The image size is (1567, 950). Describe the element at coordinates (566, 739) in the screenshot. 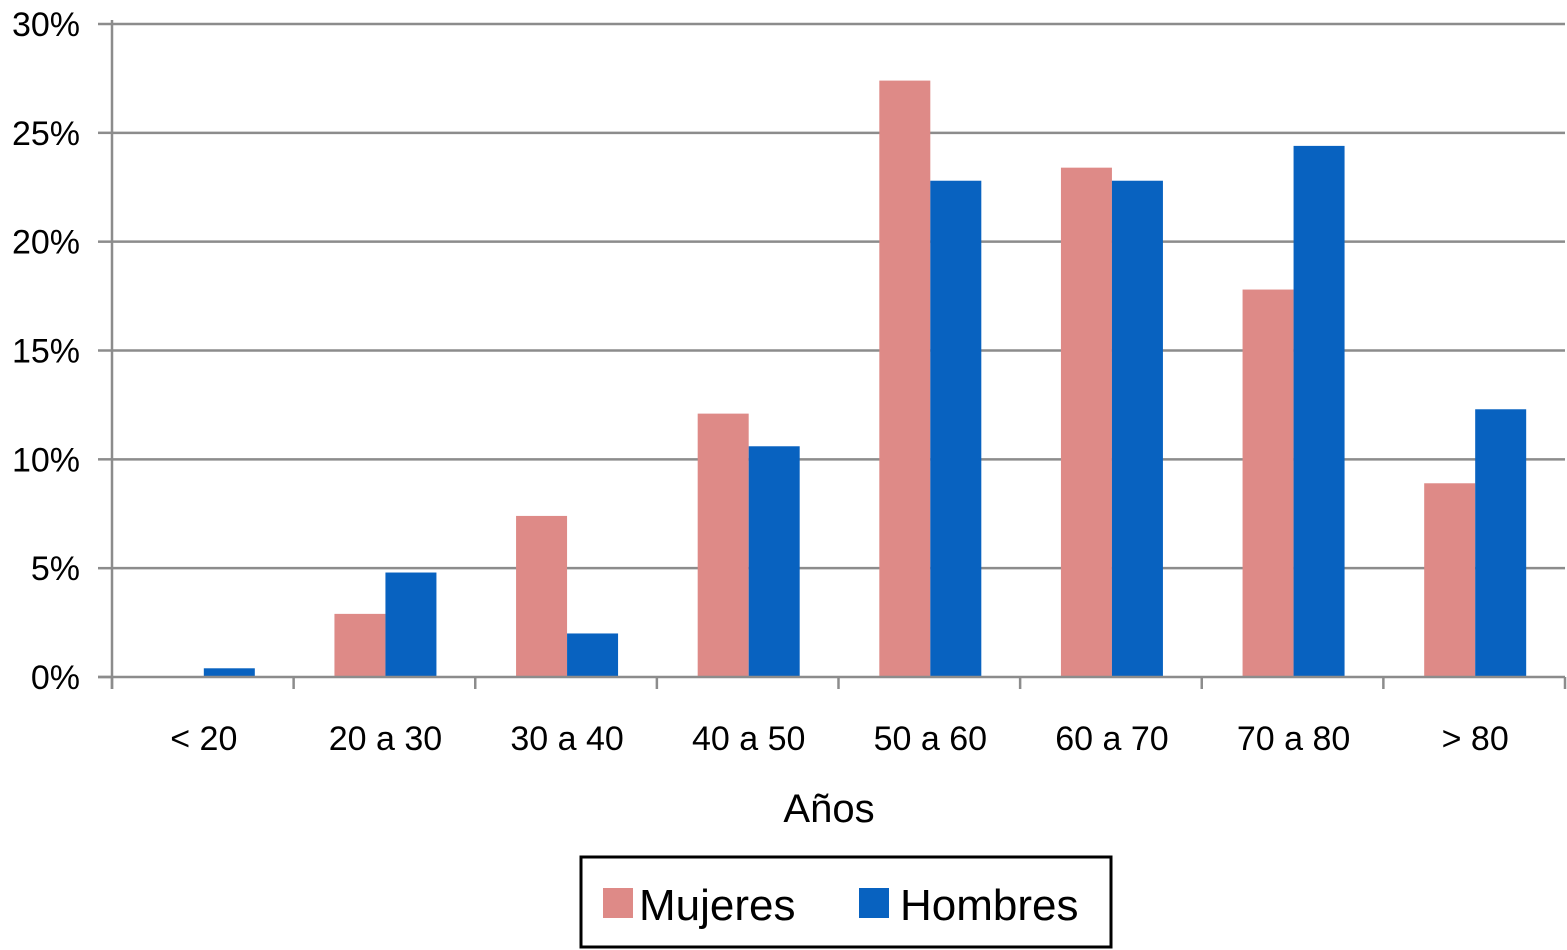

I see `x-tick-label: 30 a 40` at that location.